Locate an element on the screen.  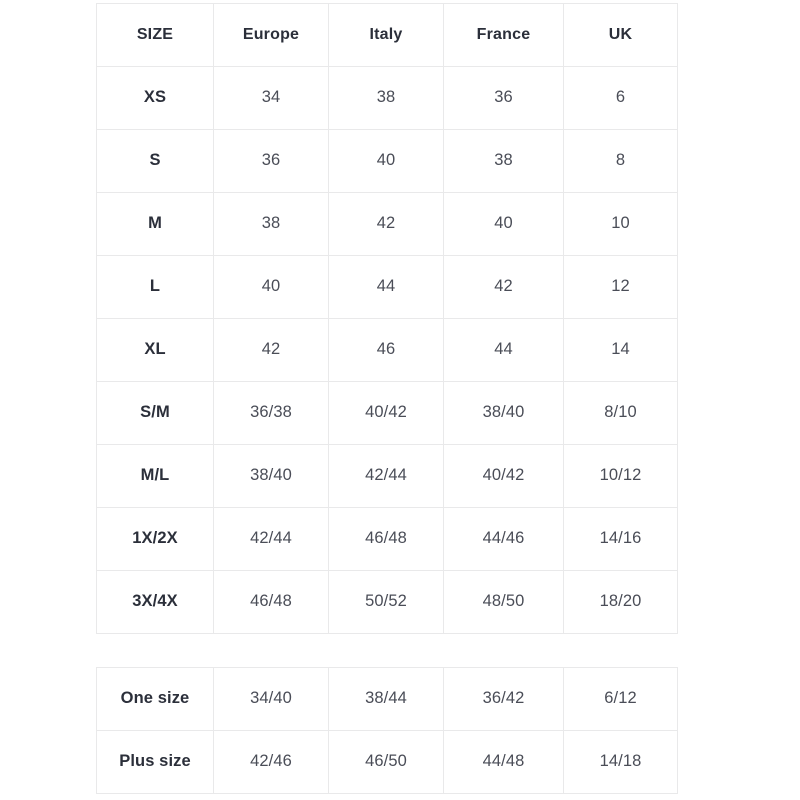
uk-value: 10 is located at coordinates (620, 224).